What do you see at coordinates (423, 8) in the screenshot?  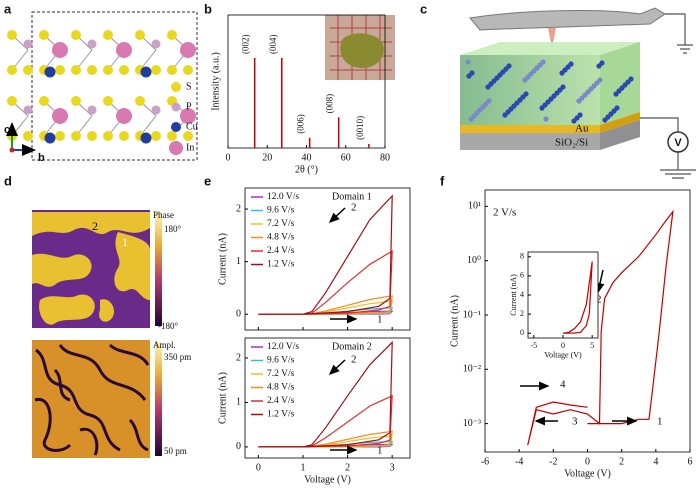 I see `panel-label: c` at bounding box center [423, 8].